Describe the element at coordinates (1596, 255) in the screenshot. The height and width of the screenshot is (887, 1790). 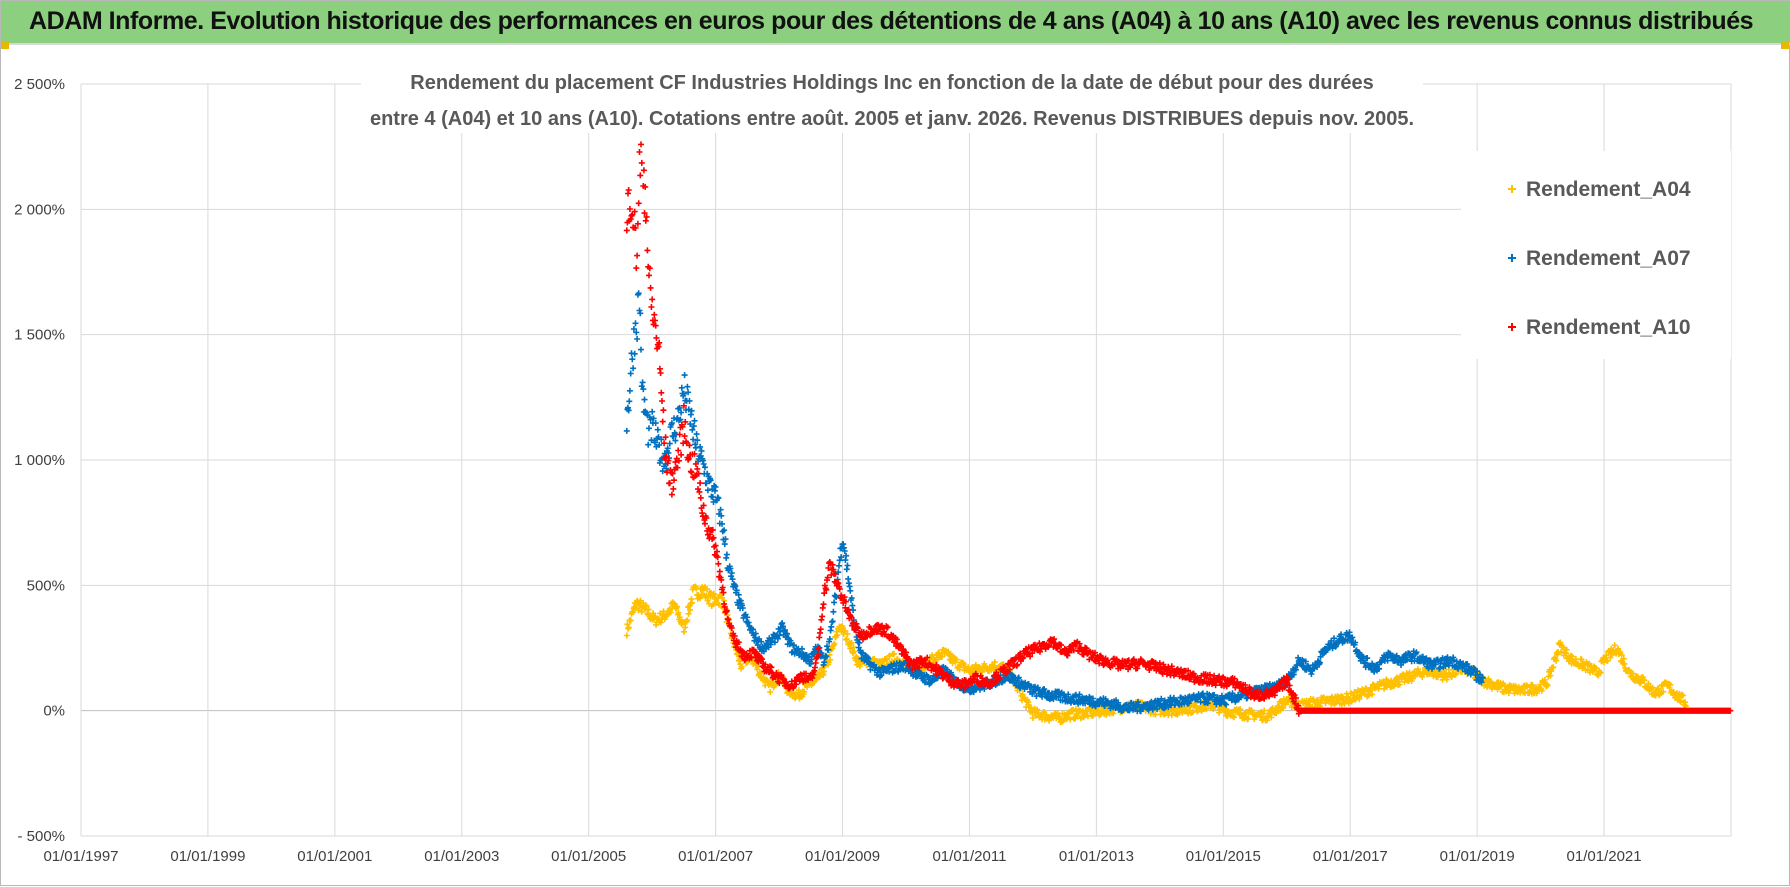
I see `legend-box` at that location.